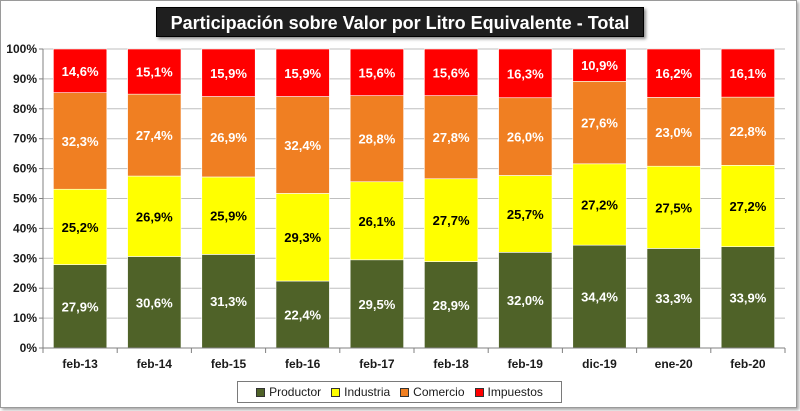  Describe the element at coordinates (25, 258) in the screenshot. I see `y-tick-label: 30%` at that location.